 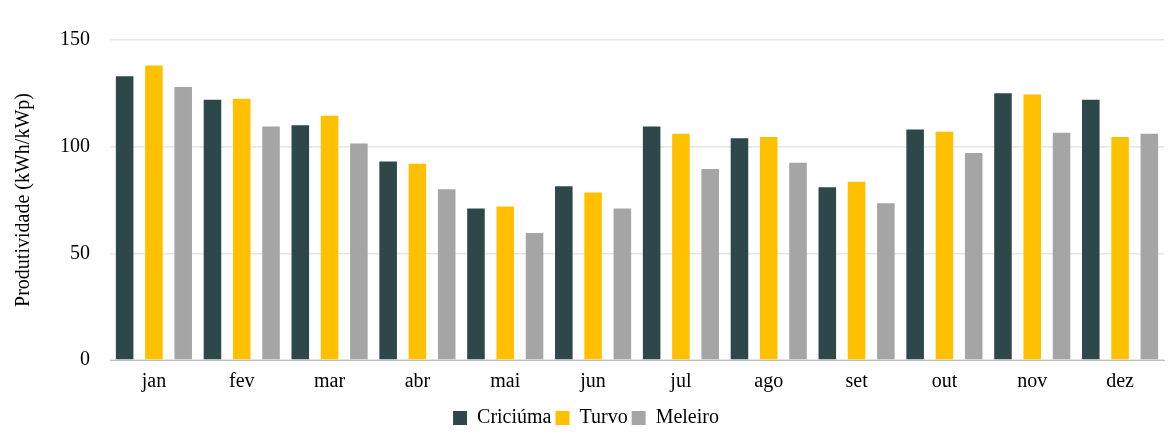 I want to click on y-tick-label: 50, so click(x=80, y=251).